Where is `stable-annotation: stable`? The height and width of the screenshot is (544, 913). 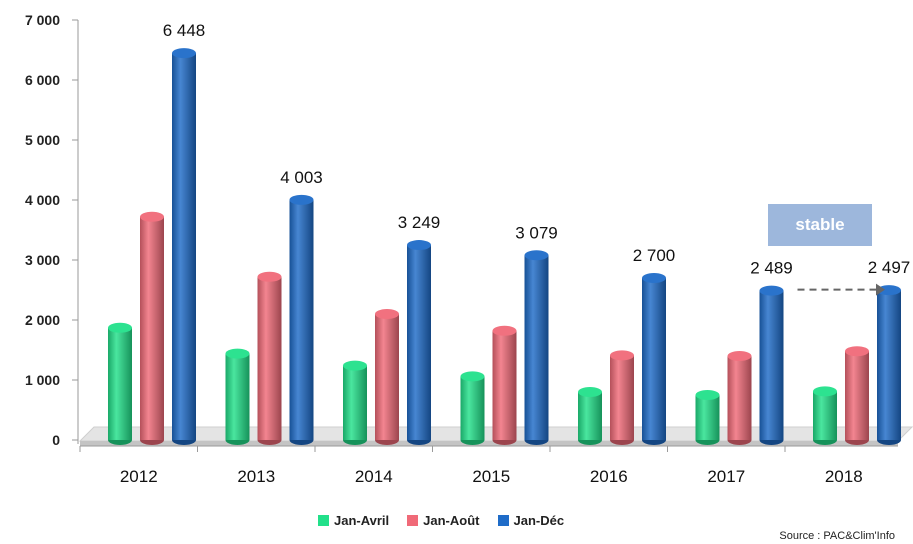
stable-annotation: stable is located at coordinates (820, 225).